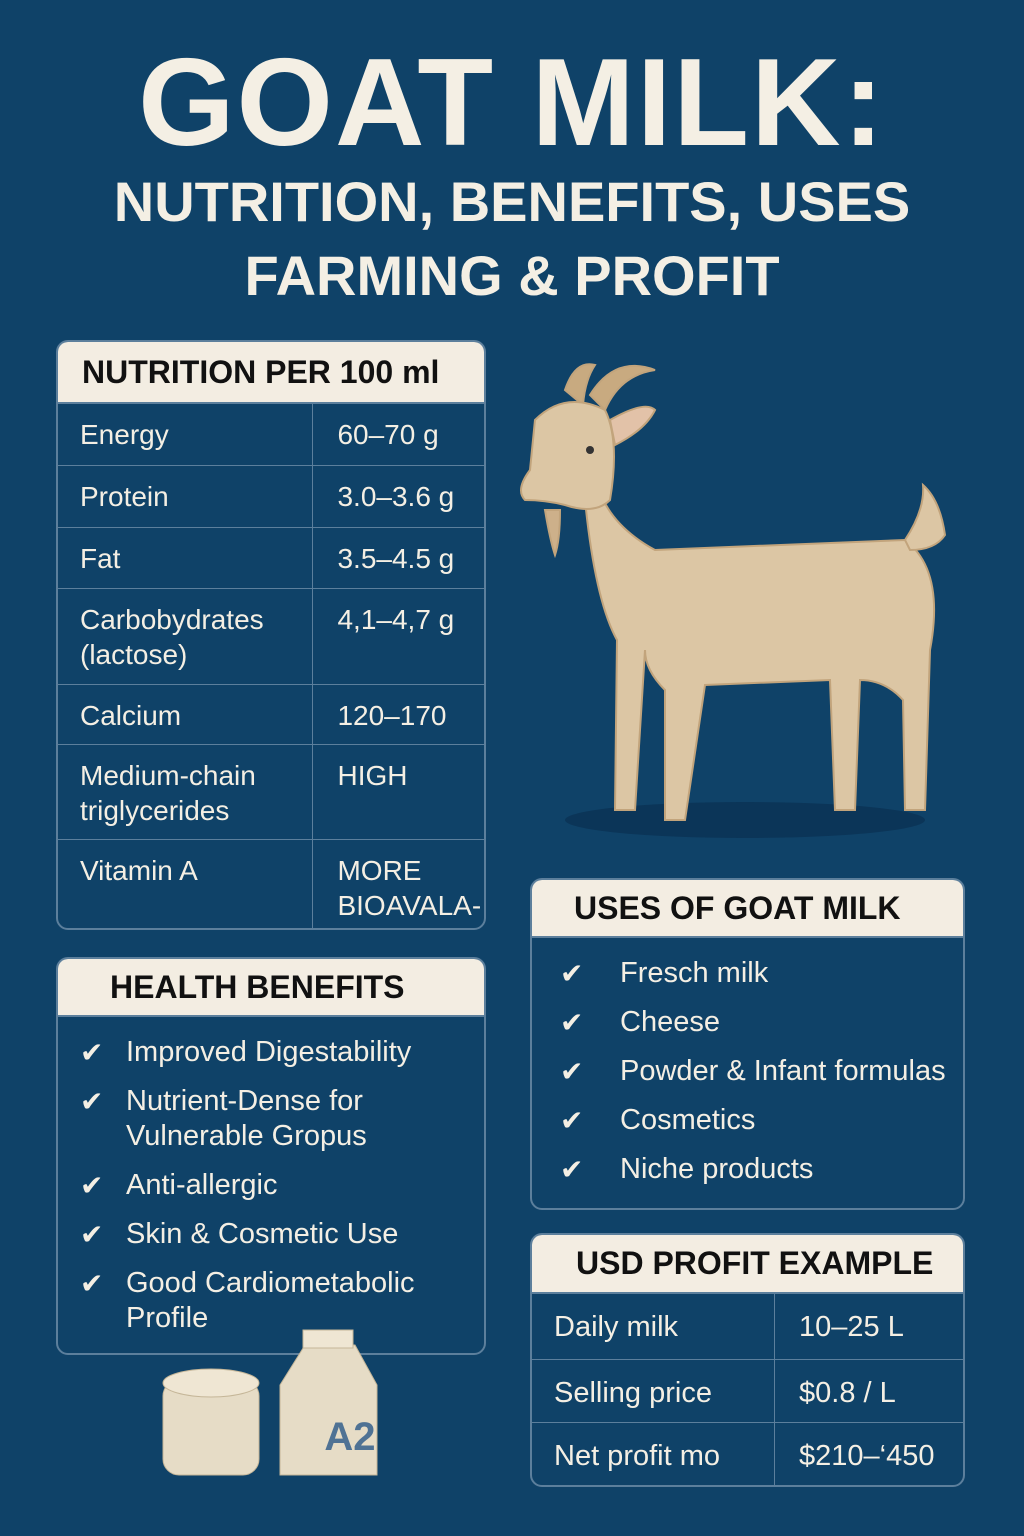 The height and width of the screenshot is (1536, 1024). I want to click on nutrient-label: Carbobydrates (lactose), so click(186, 636).